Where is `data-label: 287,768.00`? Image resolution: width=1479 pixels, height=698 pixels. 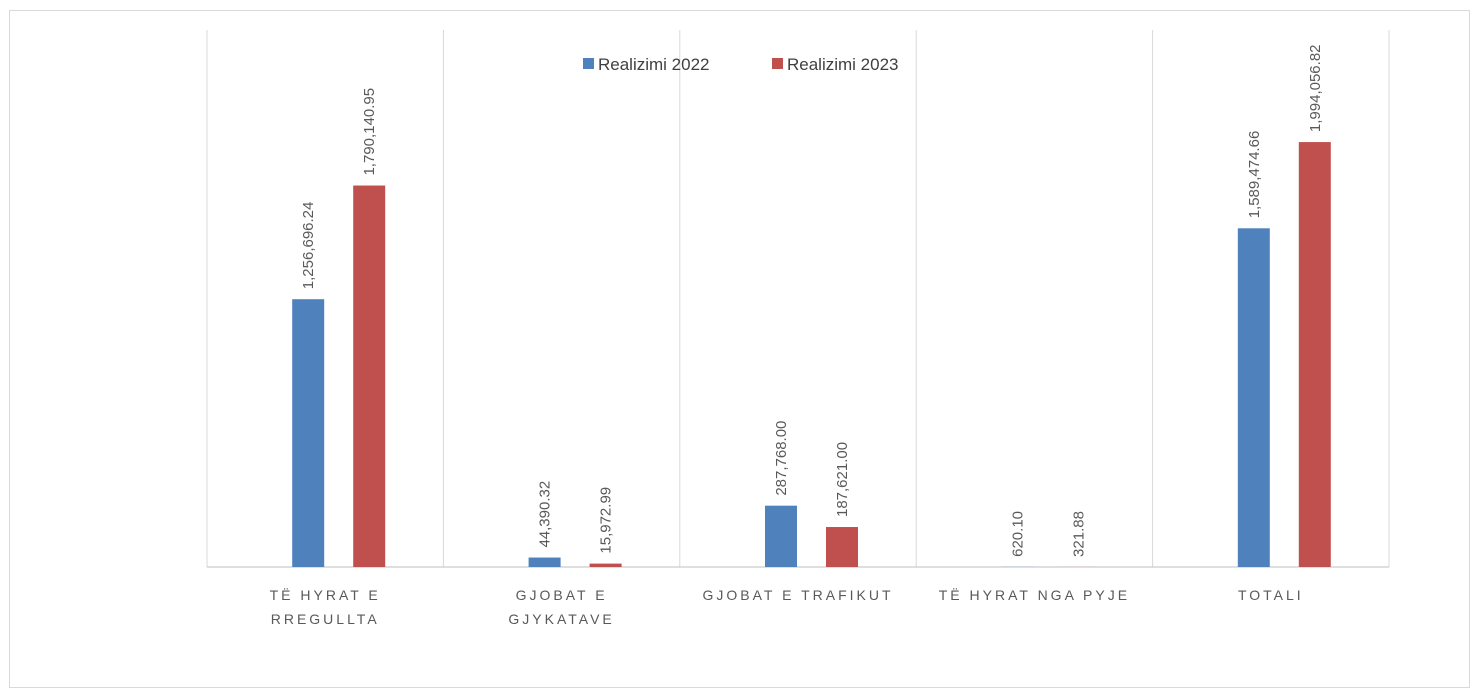 data-label: 287,768.00 is located at coordinates (781, 458).